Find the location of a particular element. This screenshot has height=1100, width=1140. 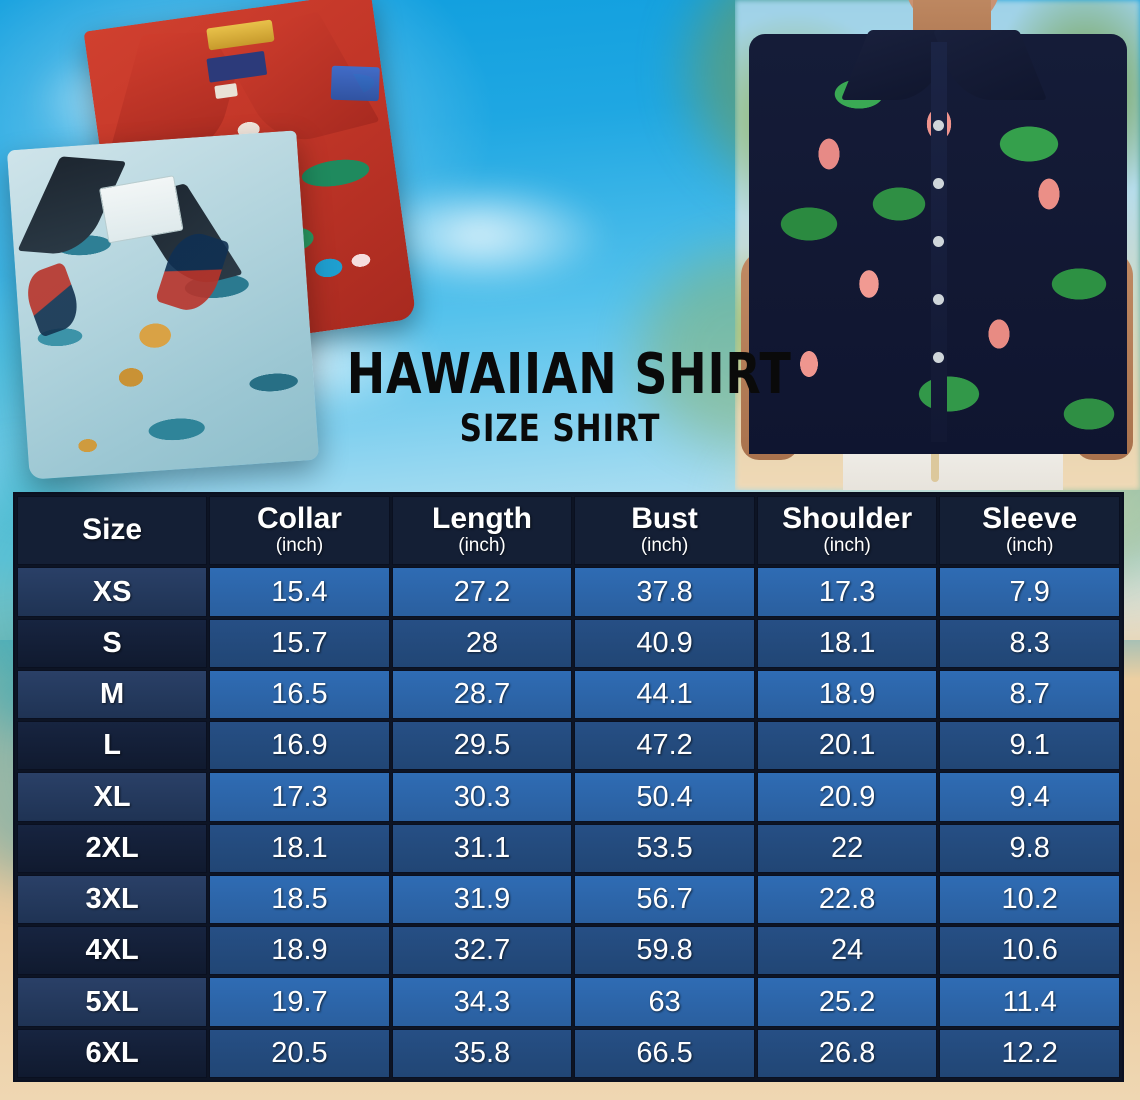

column-header-bust-unit: (inch) is located at coordinates (664, 545).